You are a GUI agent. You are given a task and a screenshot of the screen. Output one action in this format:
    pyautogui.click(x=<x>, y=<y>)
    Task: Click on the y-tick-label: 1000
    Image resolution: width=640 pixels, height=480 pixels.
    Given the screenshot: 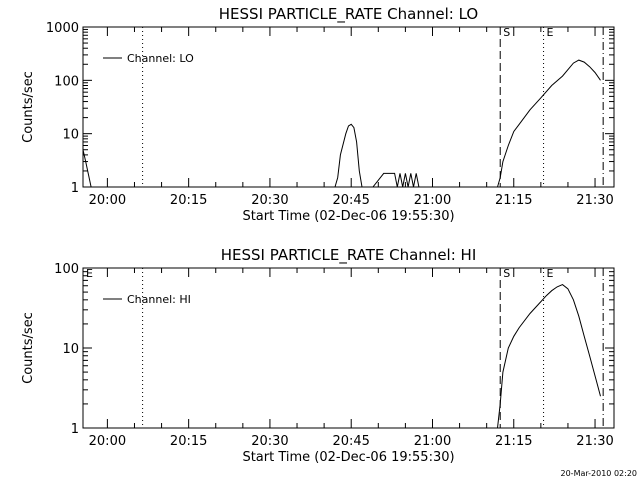 What is the action you would take?
    pyautogui.click(x=62, y=28)
    